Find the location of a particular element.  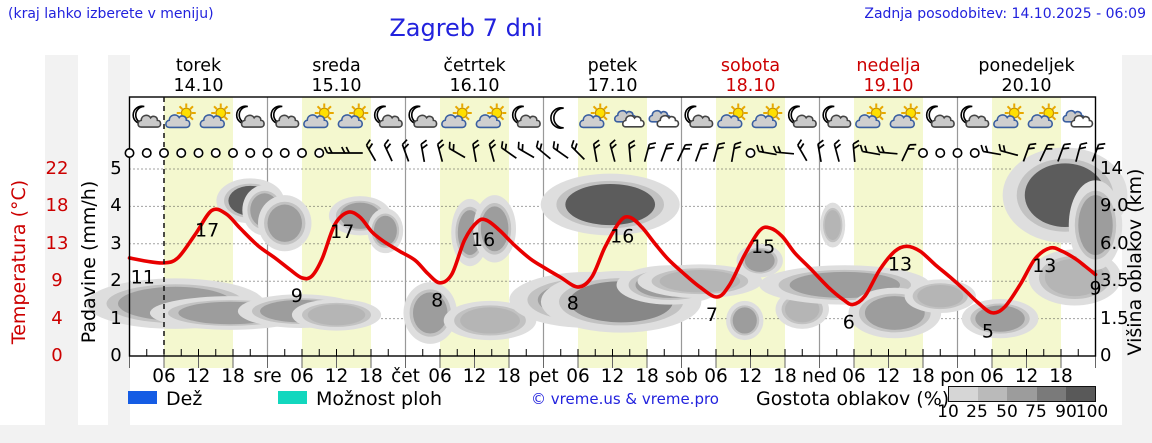

clouds-icon is located at coordinates (664, 118).